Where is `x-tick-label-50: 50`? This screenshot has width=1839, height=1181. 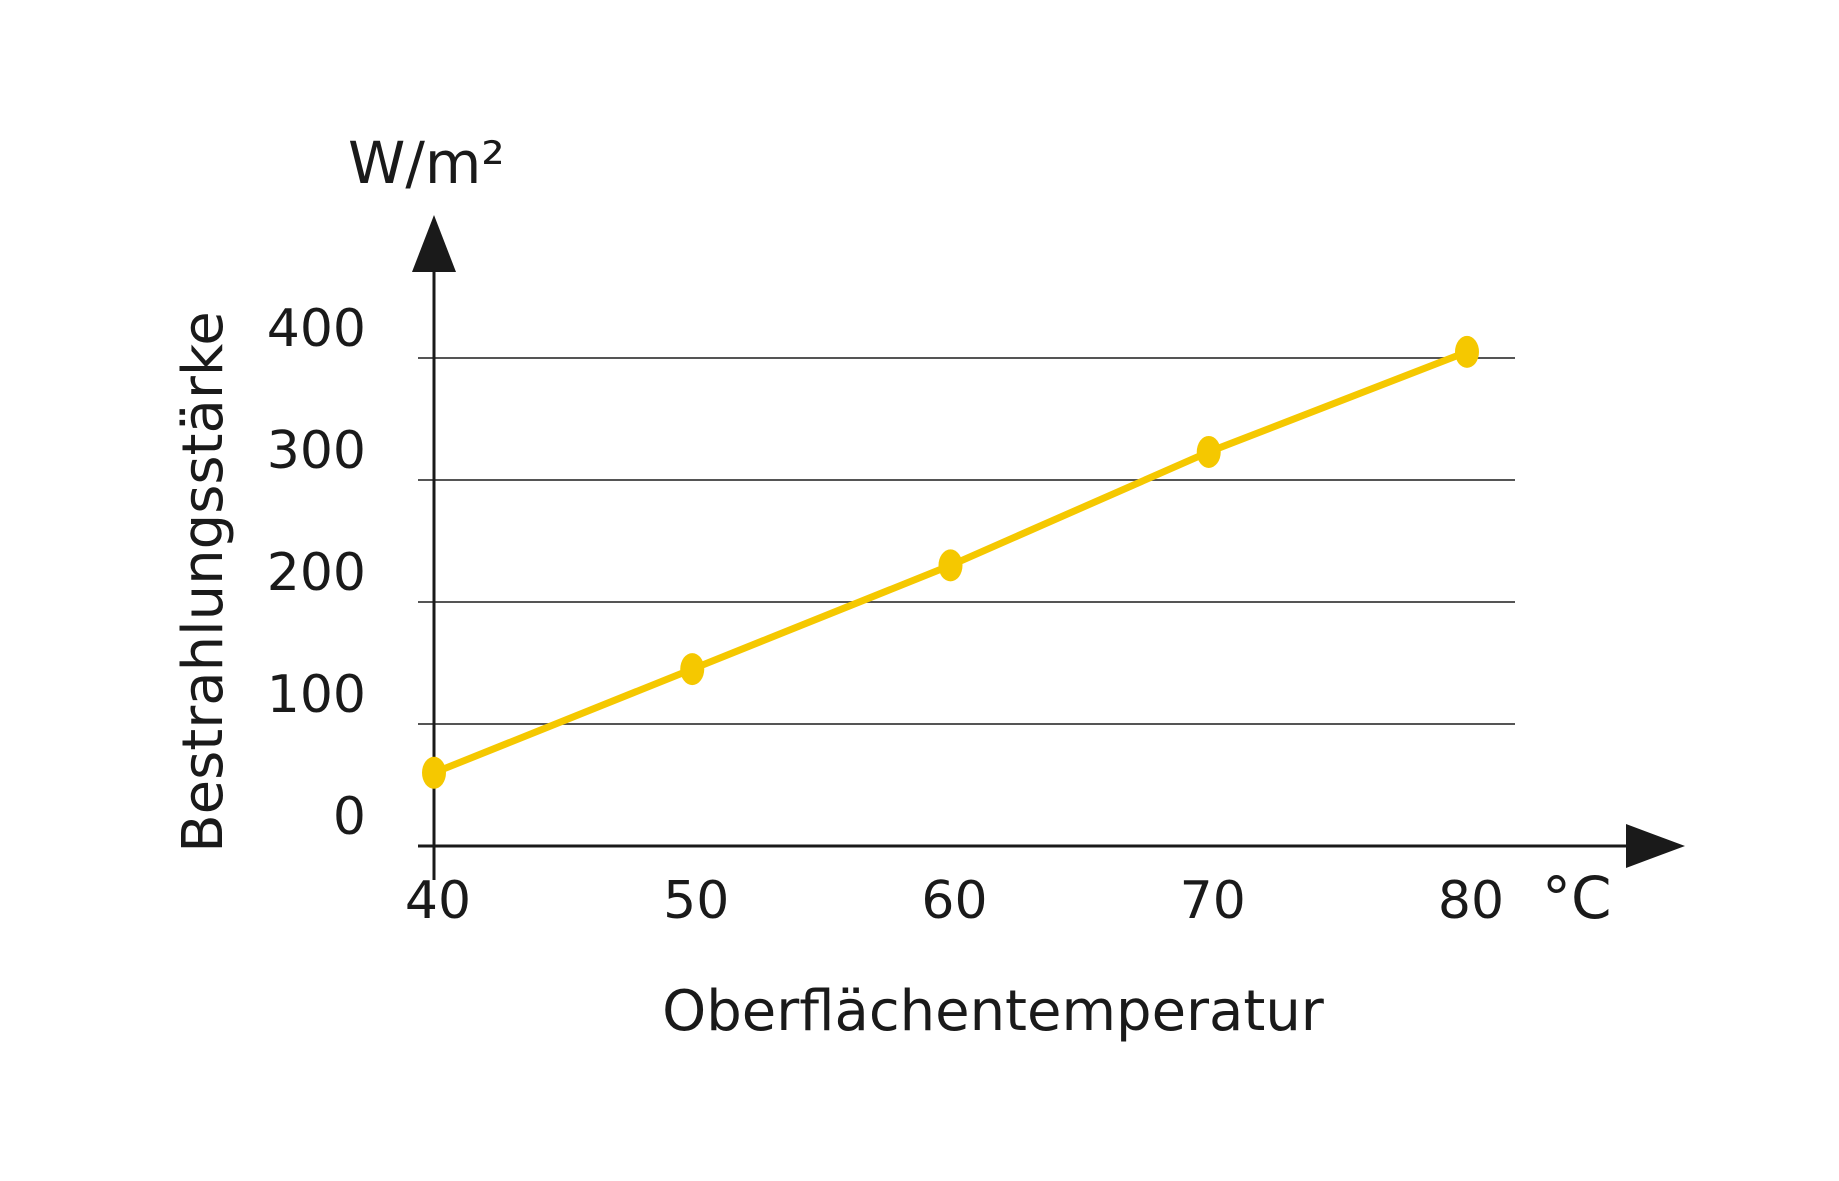 x-tick-label-50: 50 is located at coordinates (696, 901).